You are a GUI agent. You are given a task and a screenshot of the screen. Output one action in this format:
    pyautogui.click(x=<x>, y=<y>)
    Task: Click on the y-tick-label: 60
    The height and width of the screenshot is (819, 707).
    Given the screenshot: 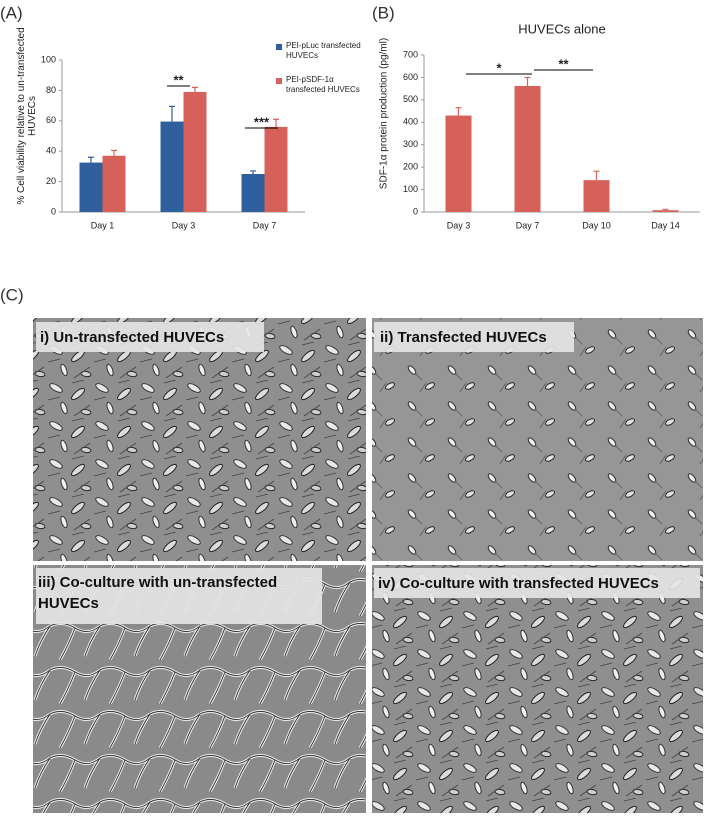 What is the action you would take?
    pyautogui.click(x=51, y=120)
    